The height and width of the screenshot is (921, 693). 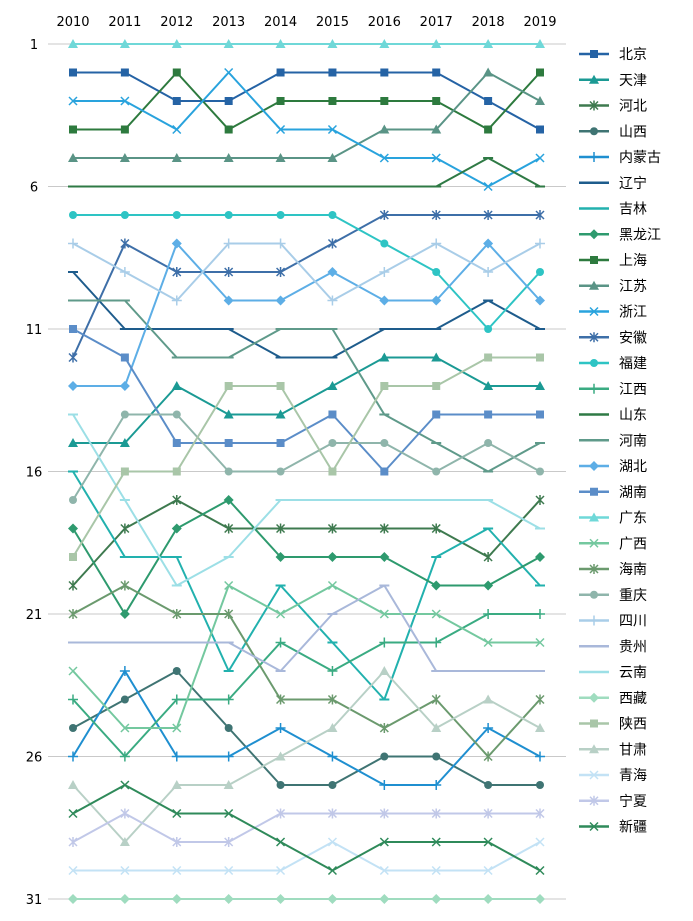 I want to click on legend-item: 山西, so click(x=613, y=132).